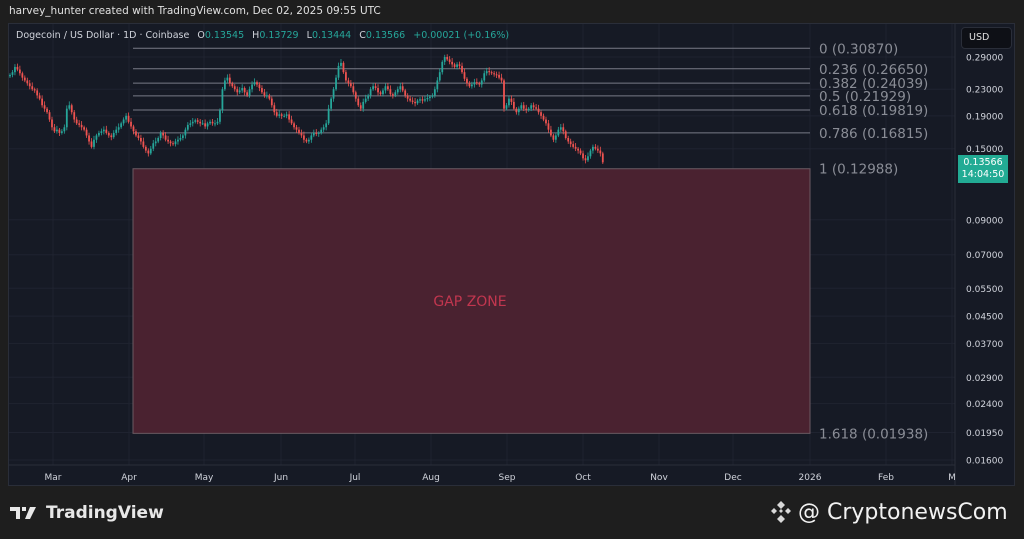  What do you see at coordinates (986, 38) in the screenshot?
I see `currency-button: USD` at bounding box center [986, 38].